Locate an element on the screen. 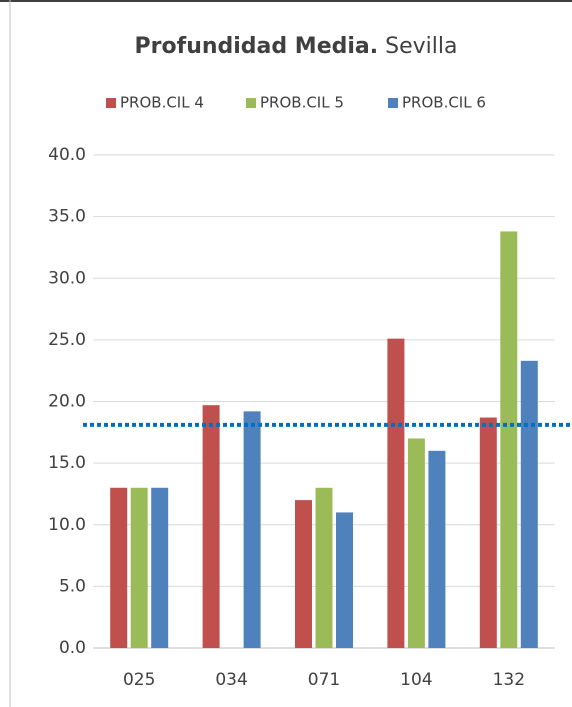 The height and width of the screenshot is (707, 572). x-tick-label: 071 is located at coordinates (324, 680).